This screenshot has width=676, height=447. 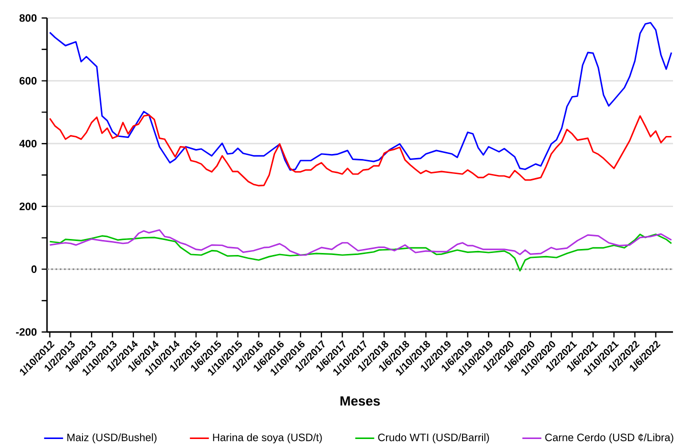 What do you see at coordinates (34, 269) in the screenshot?
I see `y-tick-label: 0` at bounding box center [34, 269].